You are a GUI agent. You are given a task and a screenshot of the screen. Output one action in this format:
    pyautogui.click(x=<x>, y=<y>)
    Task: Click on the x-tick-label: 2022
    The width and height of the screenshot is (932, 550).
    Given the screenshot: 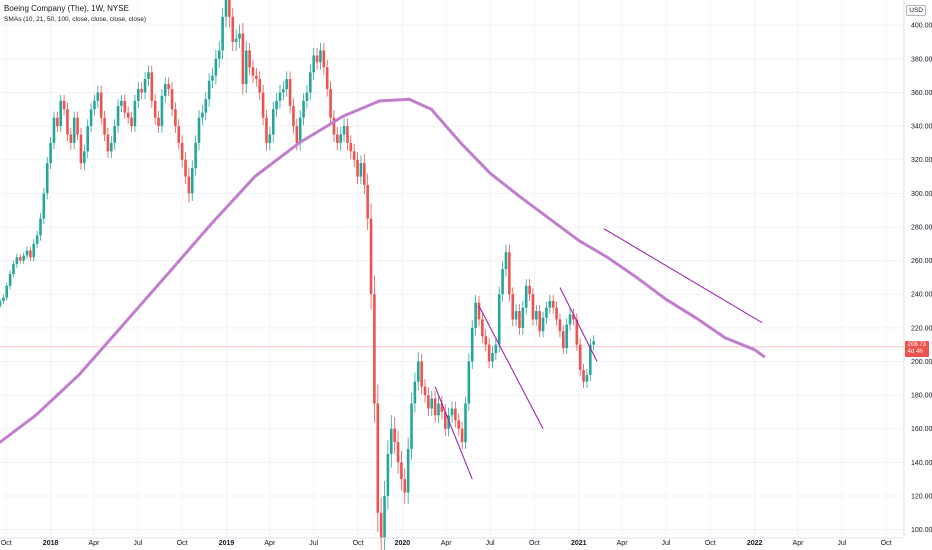 What is the action you would take?
    pyautogui.click(x=755, y=543)
    